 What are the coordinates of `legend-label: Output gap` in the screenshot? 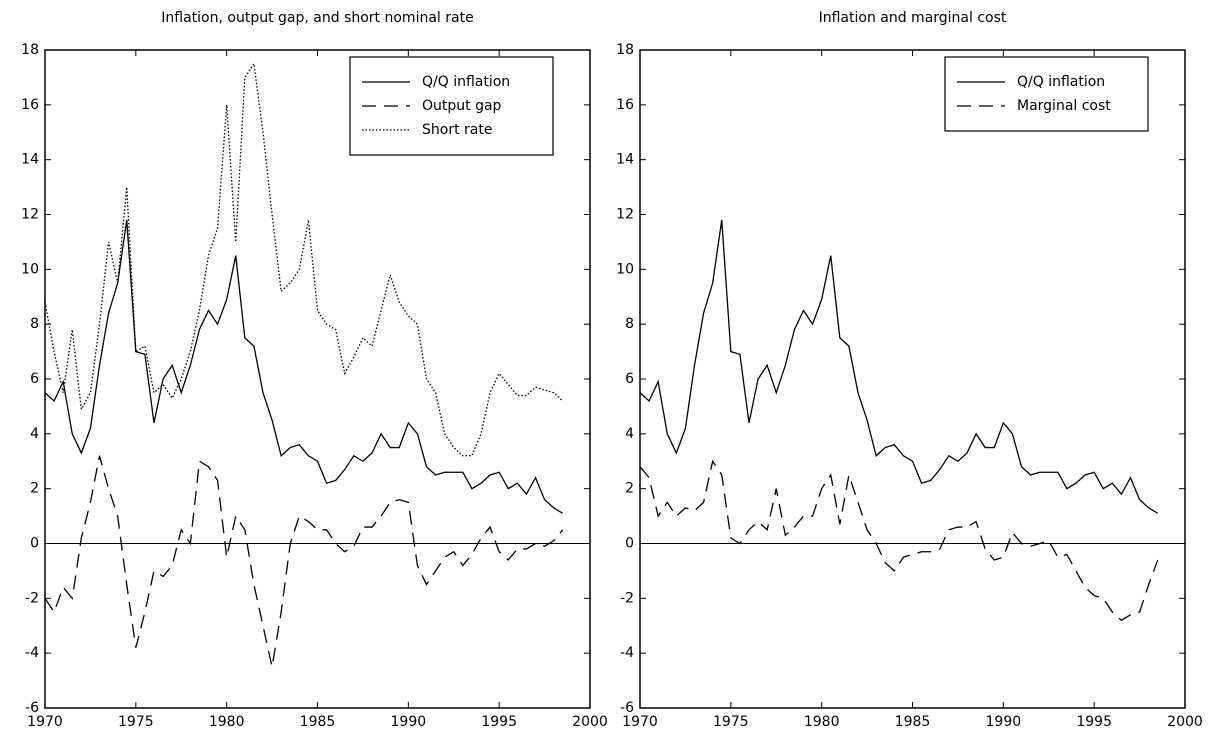 It's located at (462, 106).